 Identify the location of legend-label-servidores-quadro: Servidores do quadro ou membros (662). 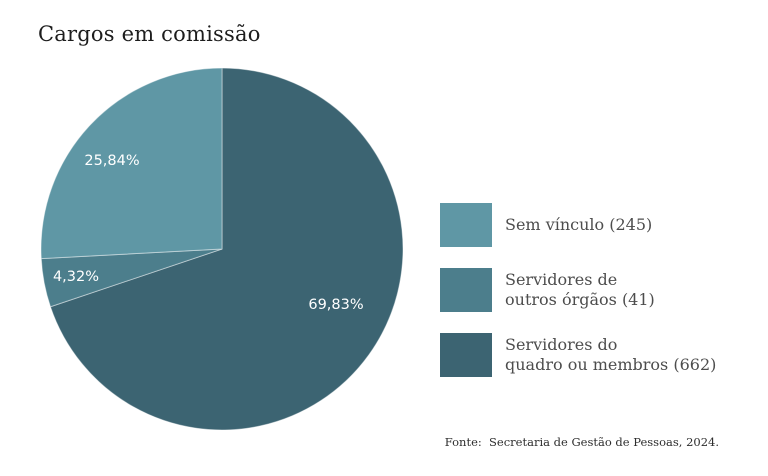
(610, 354).